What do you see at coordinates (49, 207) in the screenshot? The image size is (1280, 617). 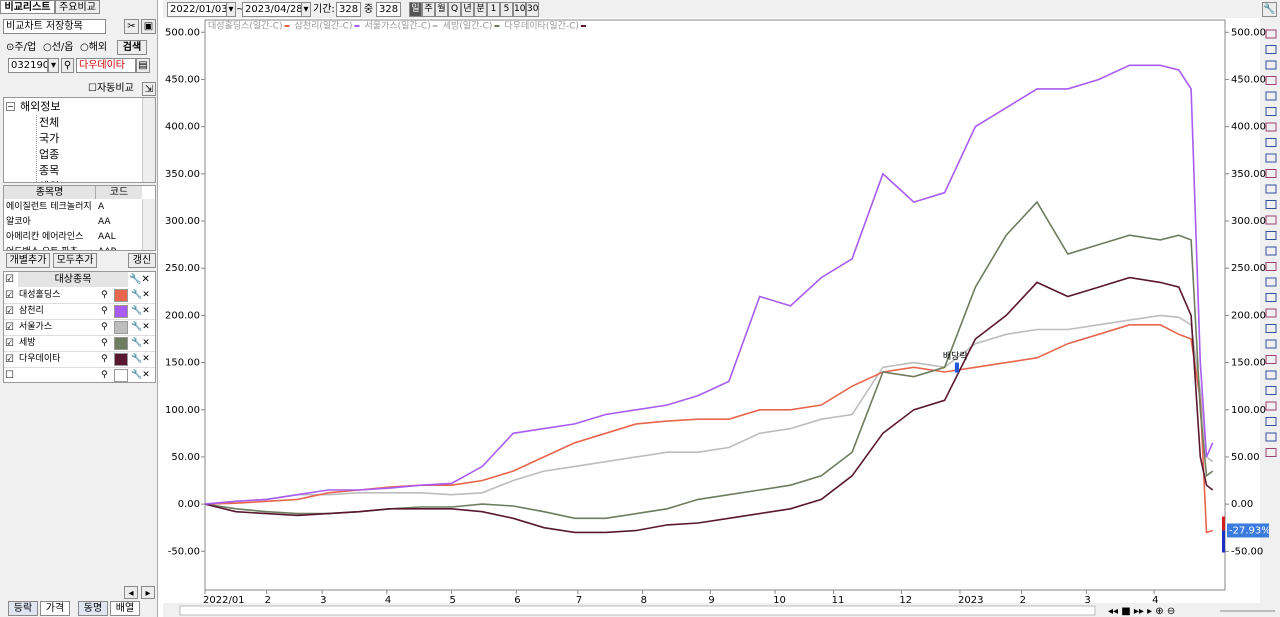 I see `table-cell: 에이질런트 테크놀러지` at bounding box center [49, 207].